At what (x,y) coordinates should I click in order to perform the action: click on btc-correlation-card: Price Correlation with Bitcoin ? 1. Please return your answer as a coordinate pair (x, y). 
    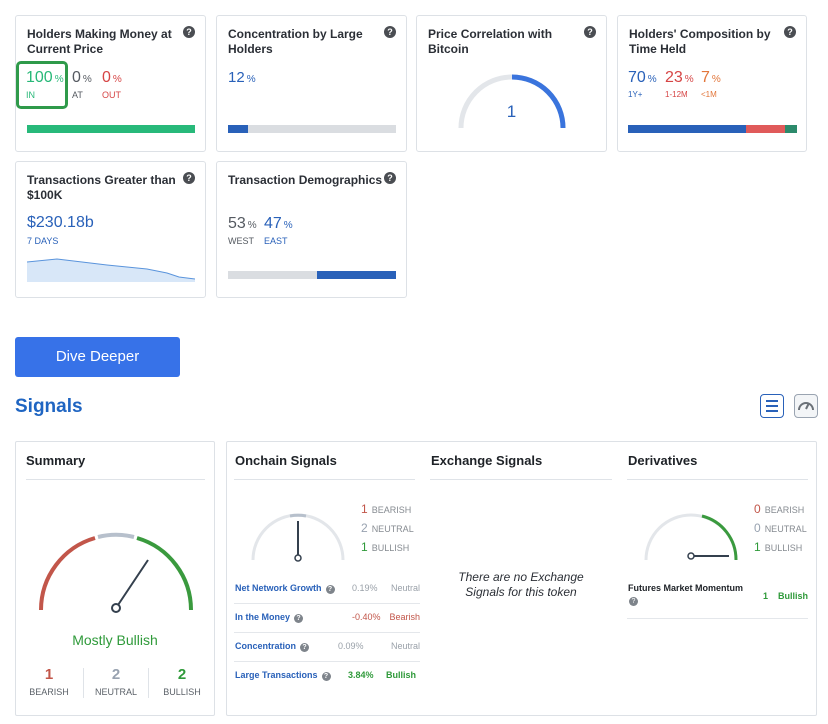
    Looking at the image, I should click on (511, 83).